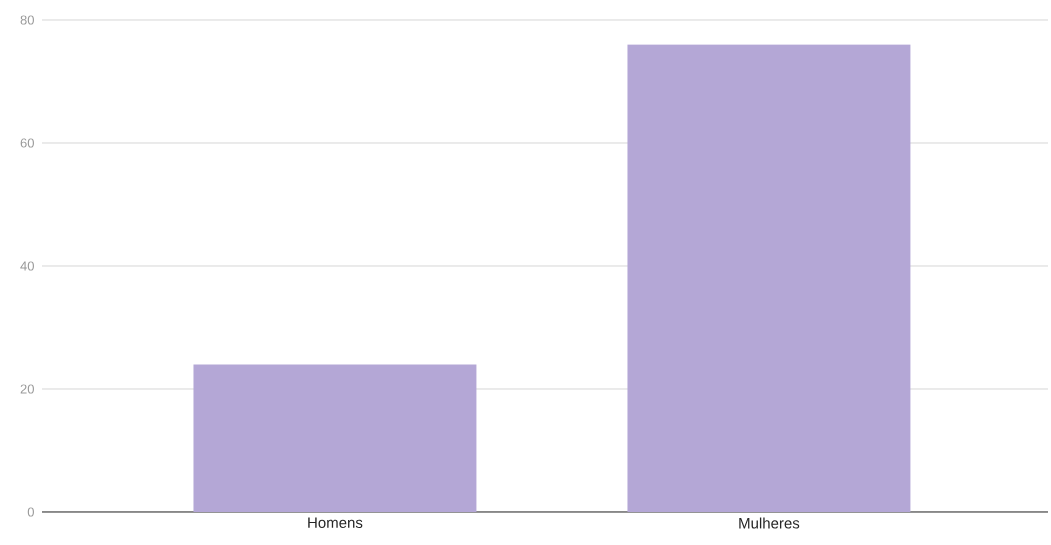 This screenshot has width=1051, height=545. Describe the element at coordinates (27, 389) in the screenshot. I see `y-tick-label: 20` at that location.